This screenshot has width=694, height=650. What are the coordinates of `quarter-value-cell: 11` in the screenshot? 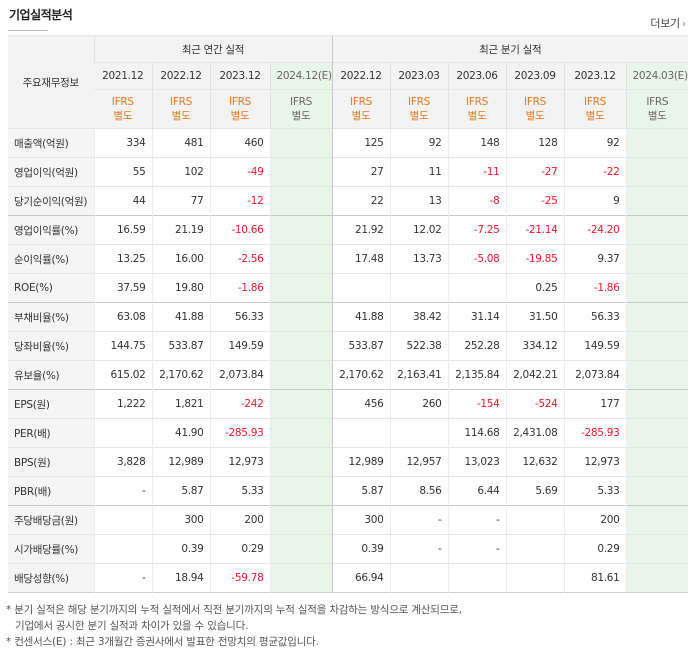 It's located at (418, 172).